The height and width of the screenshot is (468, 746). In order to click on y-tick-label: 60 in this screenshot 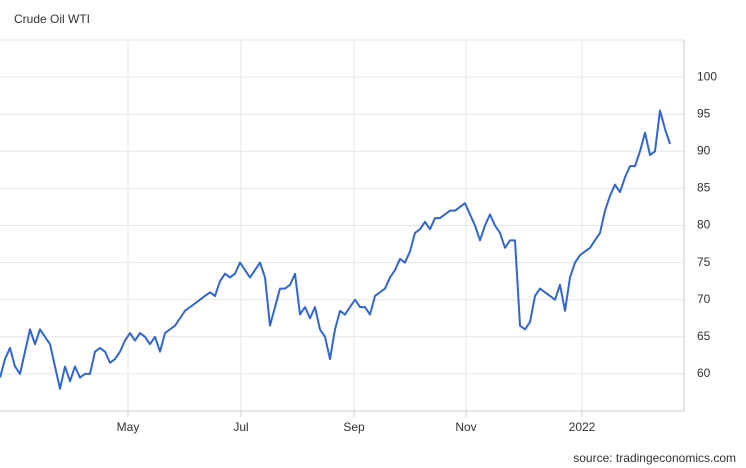, I will do `click(704, 373)`.